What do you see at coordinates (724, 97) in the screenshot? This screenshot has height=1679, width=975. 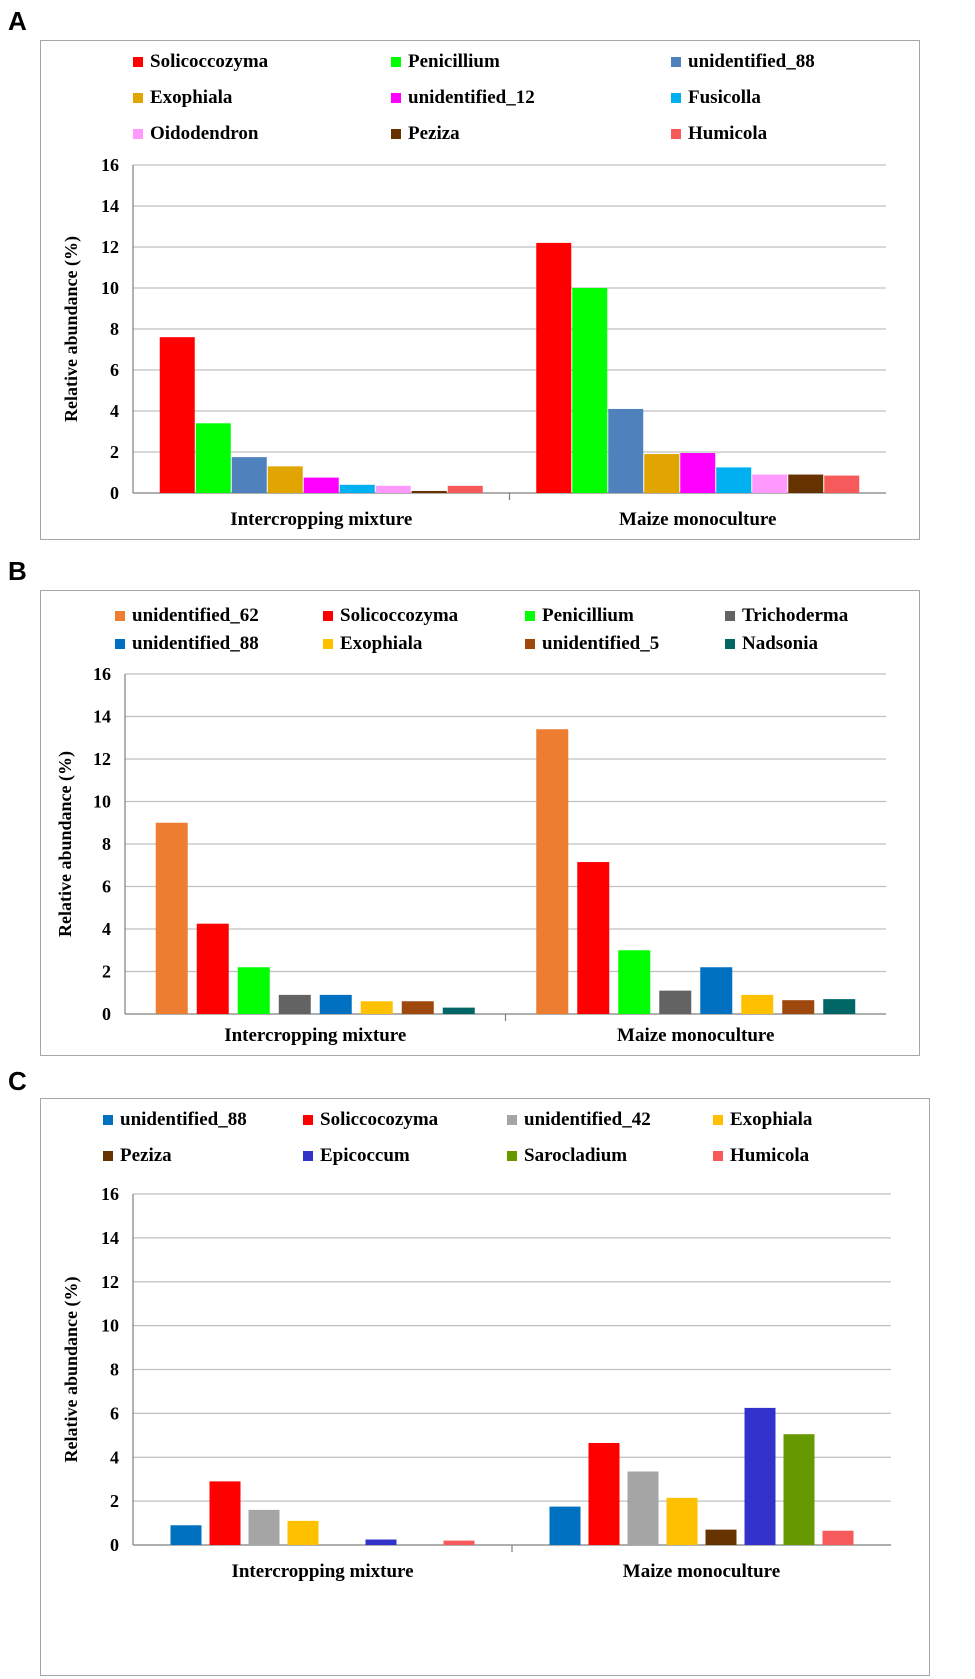 I see `legend-label: Fusicolla` at bounding box center [724, 97].